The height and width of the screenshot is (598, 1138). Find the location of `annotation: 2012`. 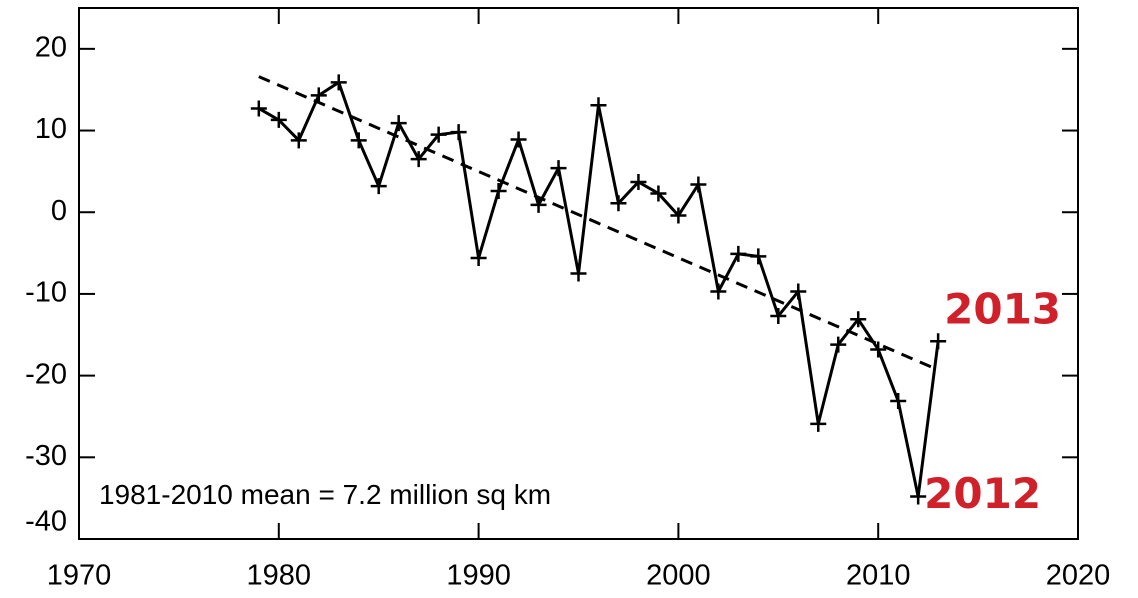

annotation: 2012 is located at coordinates (982, 493).